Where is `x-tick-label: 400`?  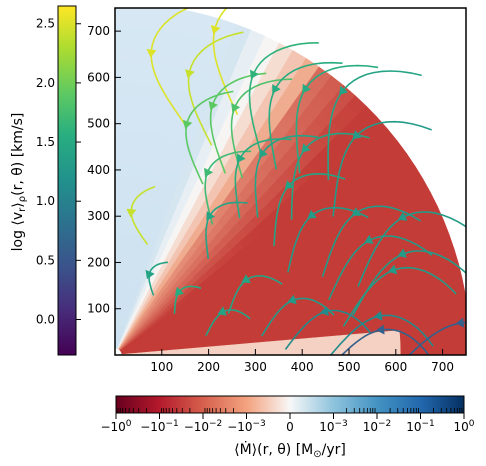
x-tick-label: 400 is located at coordinates (302, 367).